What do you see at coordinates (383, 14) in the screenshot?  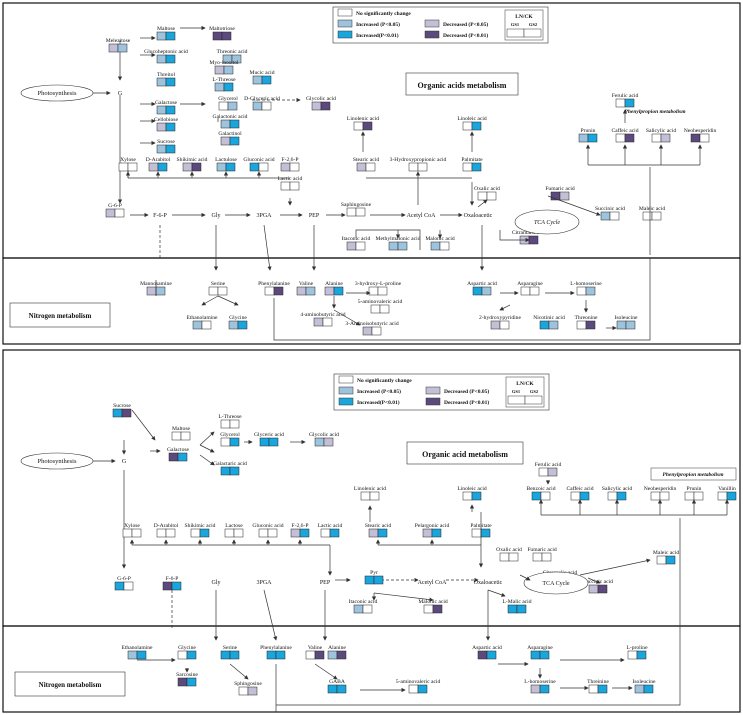 I see `legend-label-no_change: No significantly change` at bounding box center [383, 14].